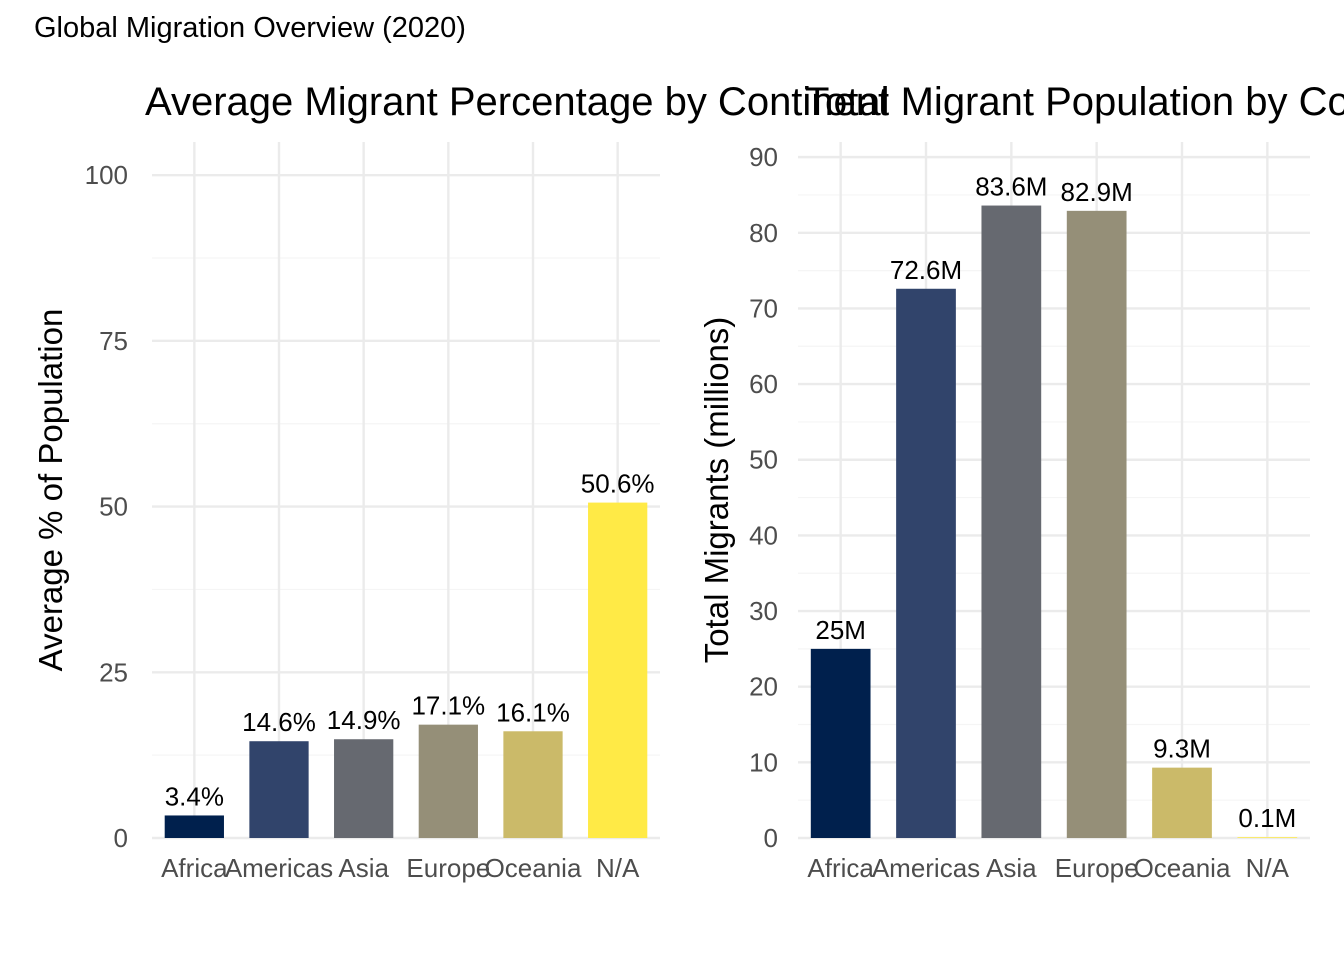 This screenshot has width=1344, height=960. Describe the element at coordinates (771, 838) in the screenshot. I see `chart-2-y-tick-label: 0` at that location.